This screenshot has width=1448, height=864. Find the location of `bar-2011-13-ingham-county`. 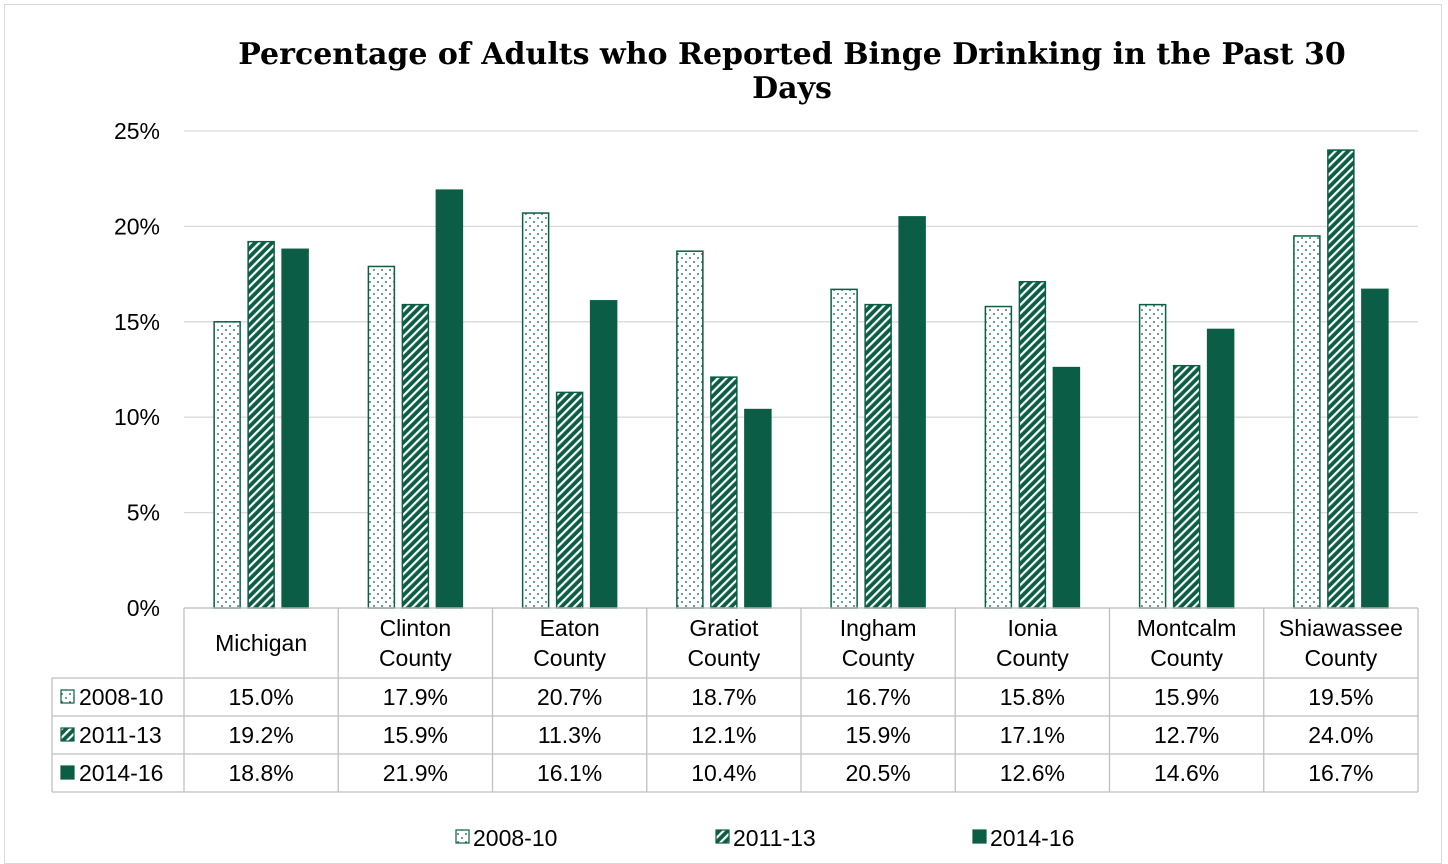

bar-2011-13-ingham-county is located at coordinates (878, 456).